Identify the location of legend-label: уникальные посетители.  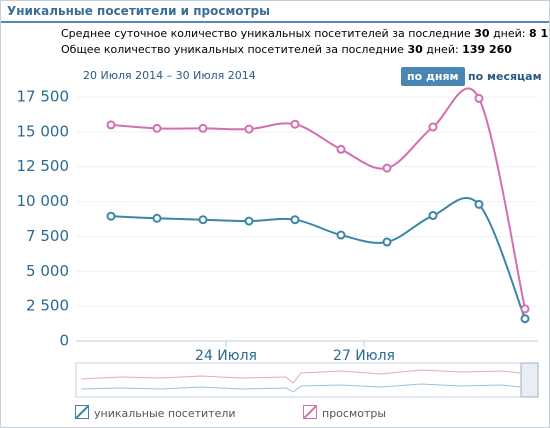
(165, 413).